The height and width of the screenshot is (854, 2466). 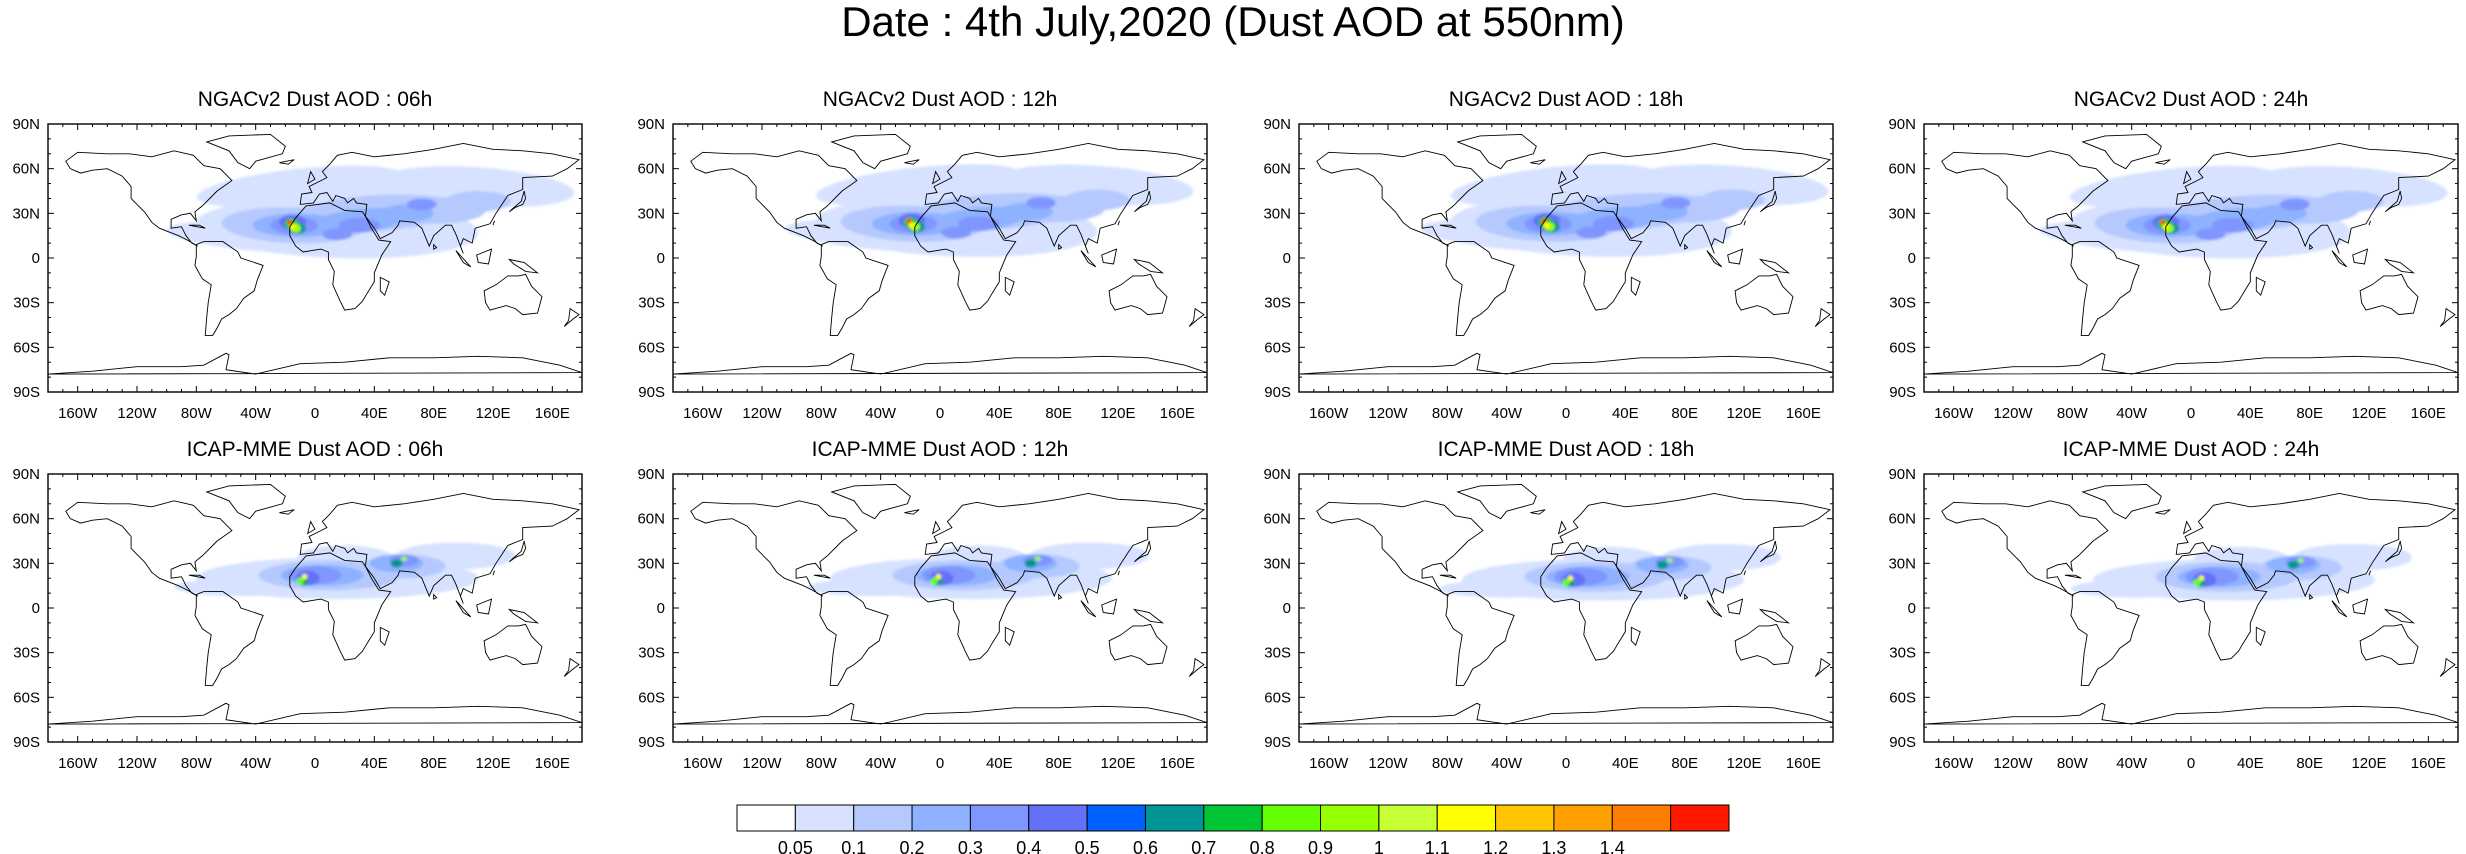 What do you see at coordinates (1145, 846) in the screenshot?
I see `colorbar-label: 0.6` at bounding box center [1145, 846].